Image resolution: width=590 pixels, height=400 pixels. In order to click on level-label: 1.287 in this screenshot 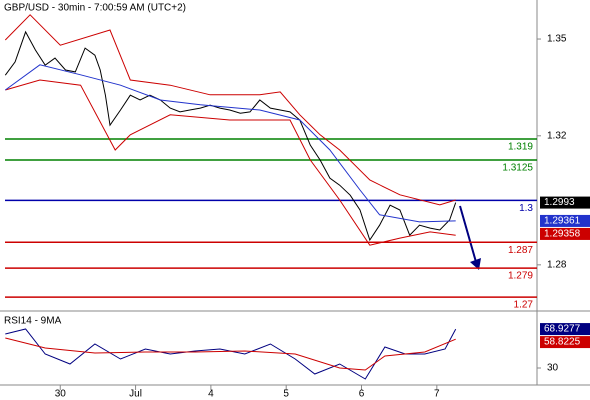, I will do `click(520, 250)`.